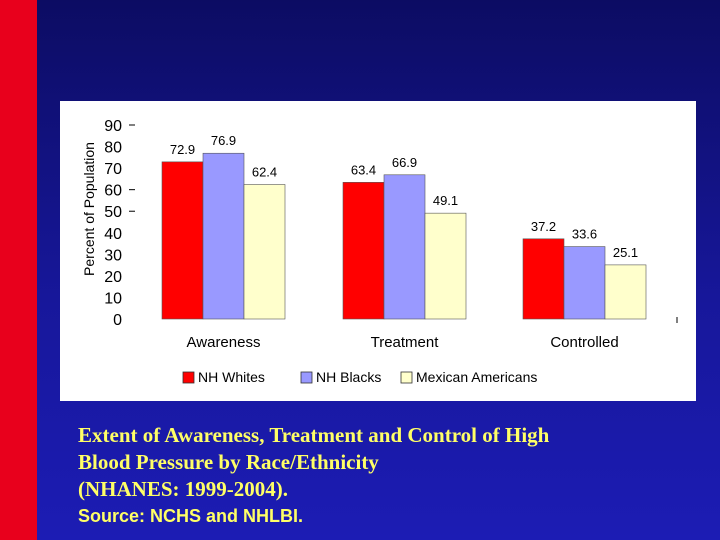 The width and height of the screenshot is (720, 540). Describe the element at coordinates (264, 171) in the screenshot. I see `data-label: 62.4` at that location.